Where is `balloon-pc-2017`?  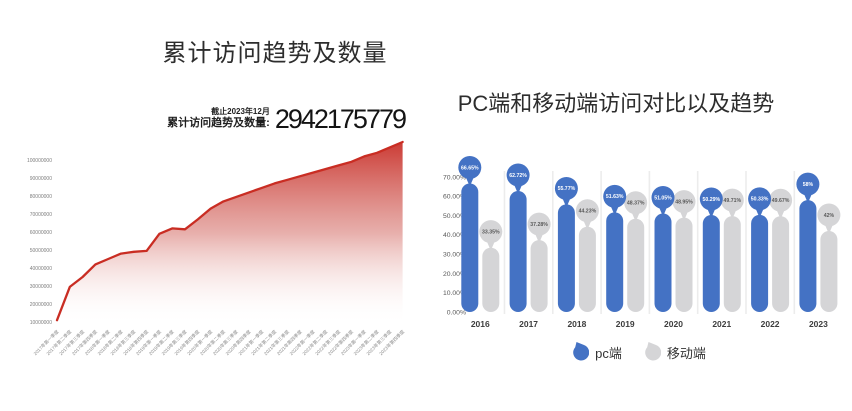 balloon-pc-2017 is located at coordinates (518, 175).